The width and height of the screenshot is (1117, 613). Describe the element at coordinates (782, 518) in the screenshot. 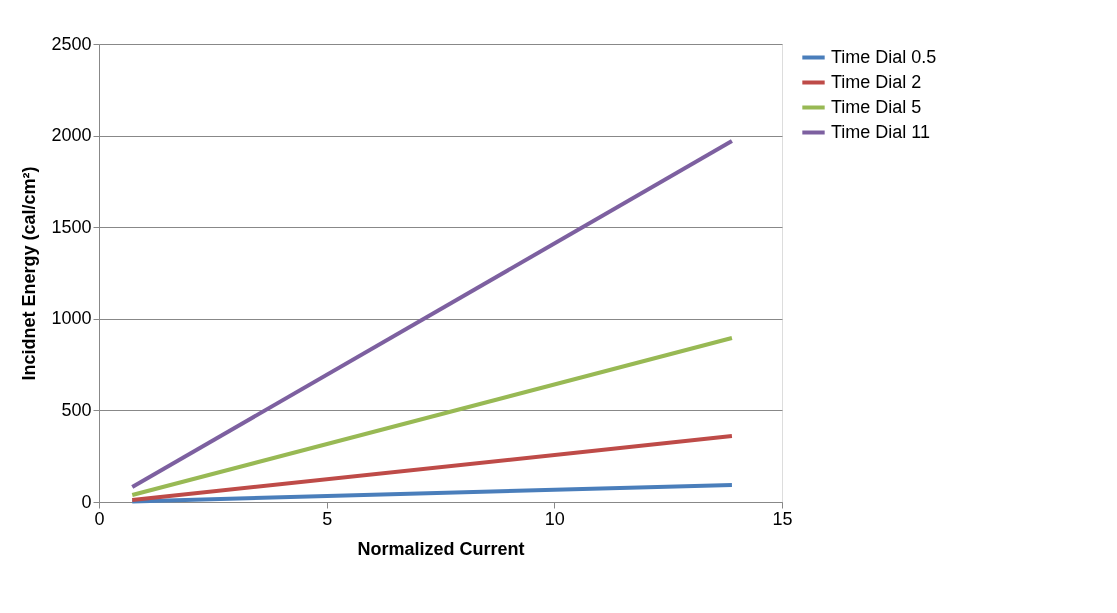

I see `x-tick-label: 15` at that location.